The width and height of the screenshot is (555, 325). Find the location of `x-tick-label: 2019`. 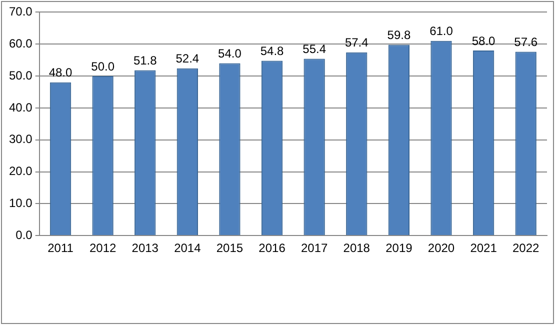

x-tick-label: 2019 is located at coordinates (399, 248).